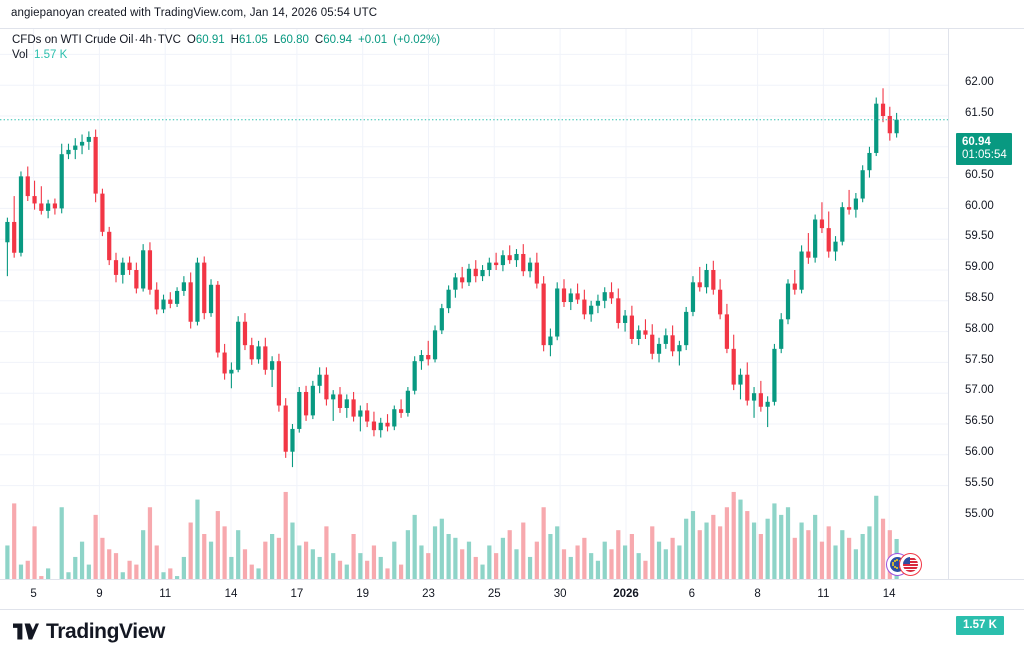 The height and width of the screenshot is (661, 1024). What do you see at coordinates (979, 82) in the screenshot?
I see `price-tick: 62.00` at bounding box center [979, 82].